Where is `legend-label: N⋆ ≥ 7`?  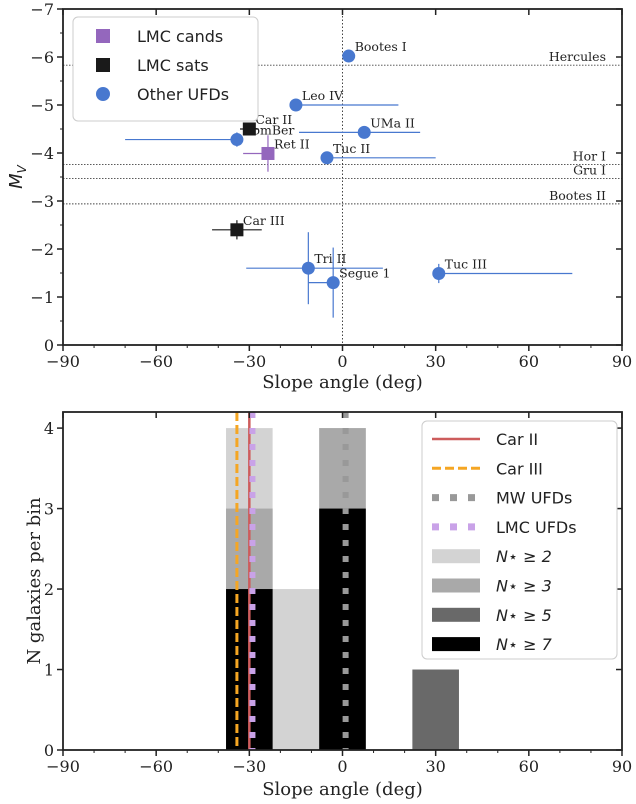
legend-label: N⋆ ≥ 7 is located at coordinates (524, 644).